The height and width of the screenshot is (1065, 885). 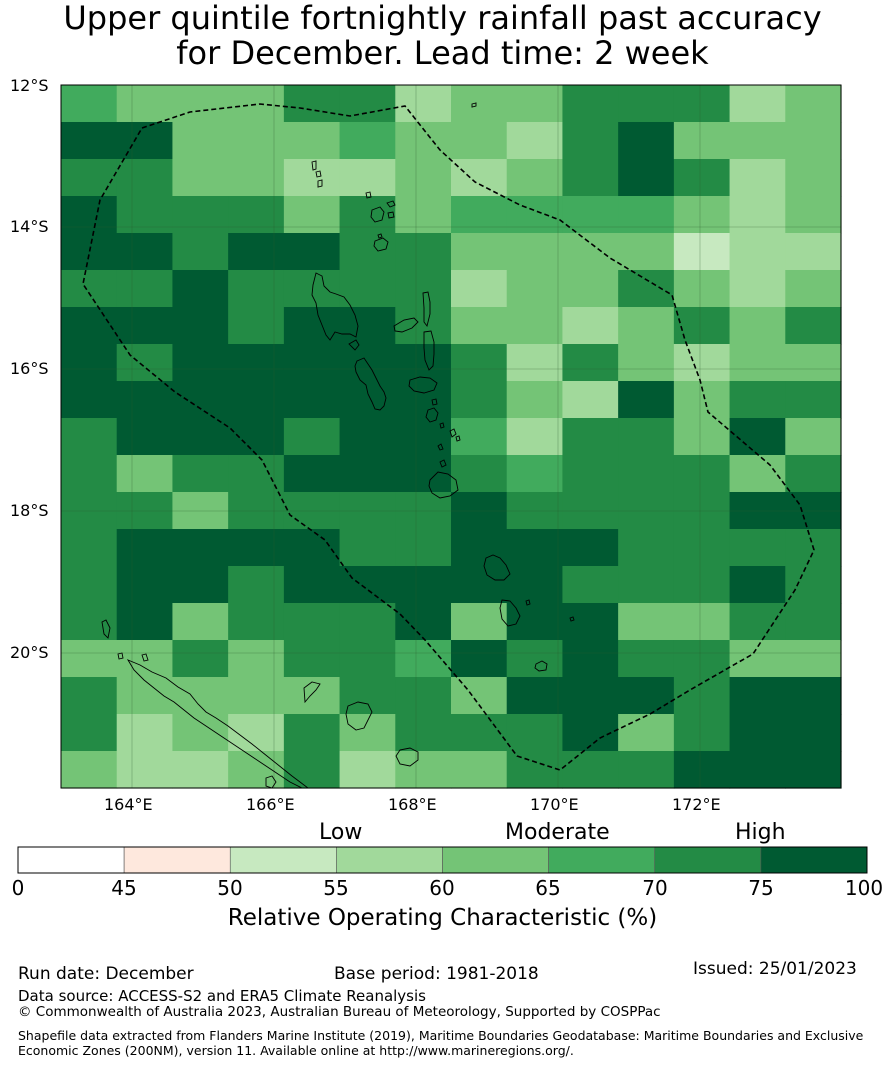 I want to click on lat-label-14s: 14°S, so click(x=29, y=226).